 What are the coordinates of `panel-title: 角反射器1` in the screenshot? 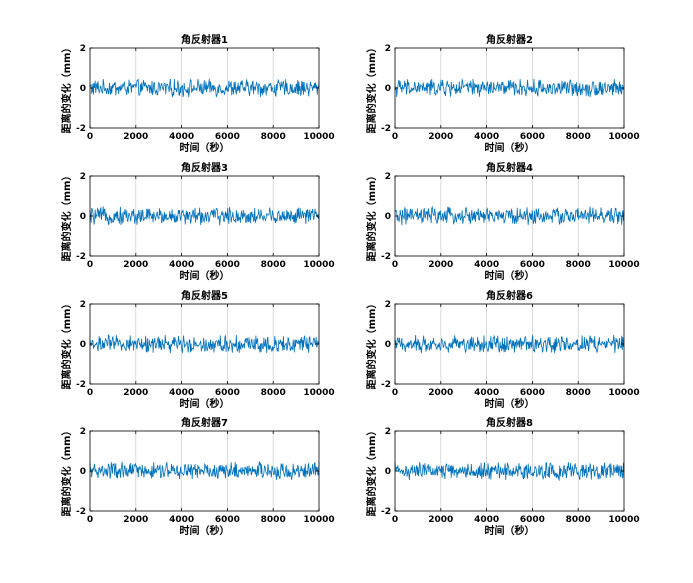 It's located at (204, 39).